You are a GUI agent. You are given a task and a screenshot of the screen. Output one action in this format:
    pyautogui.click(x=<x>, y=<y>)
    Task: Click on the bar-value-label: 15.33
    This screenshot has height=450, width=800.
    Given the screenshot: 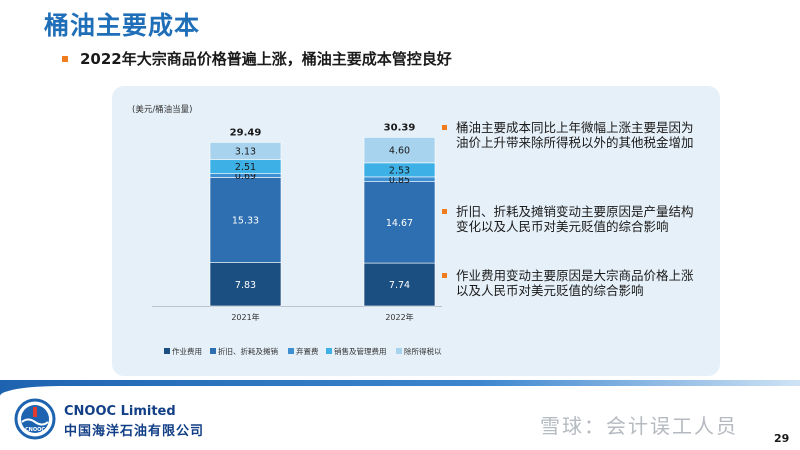 What is the action you would take?
    pyautogui.click(x=245, y=221)
    